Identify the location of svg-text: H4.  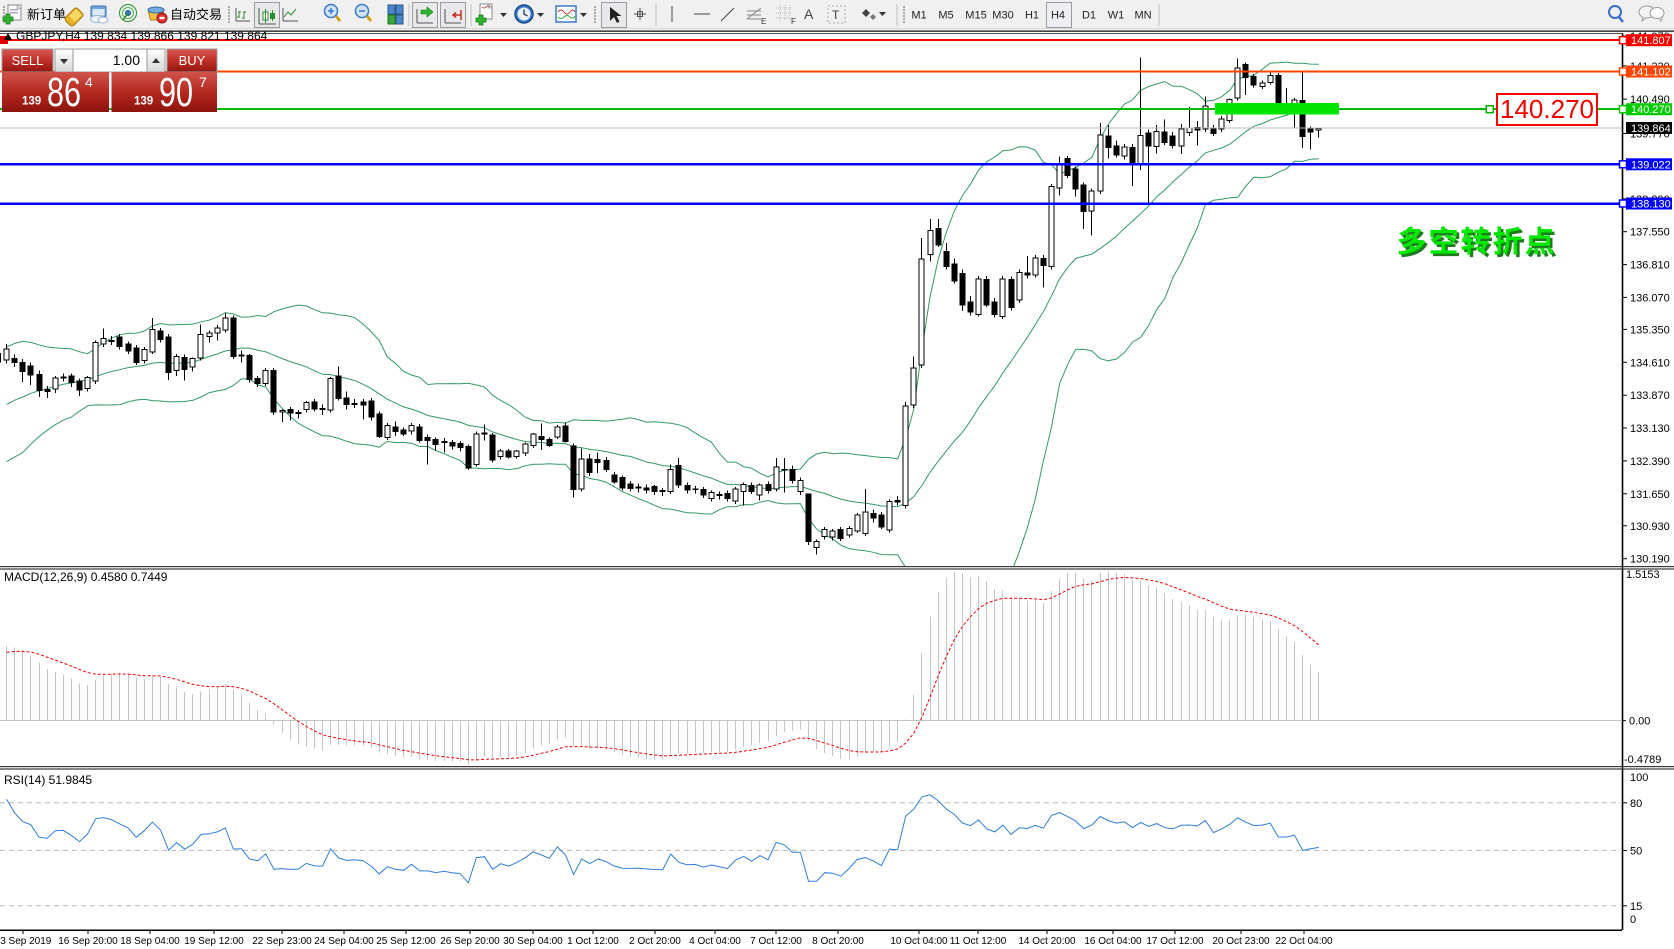
(1058, 16).